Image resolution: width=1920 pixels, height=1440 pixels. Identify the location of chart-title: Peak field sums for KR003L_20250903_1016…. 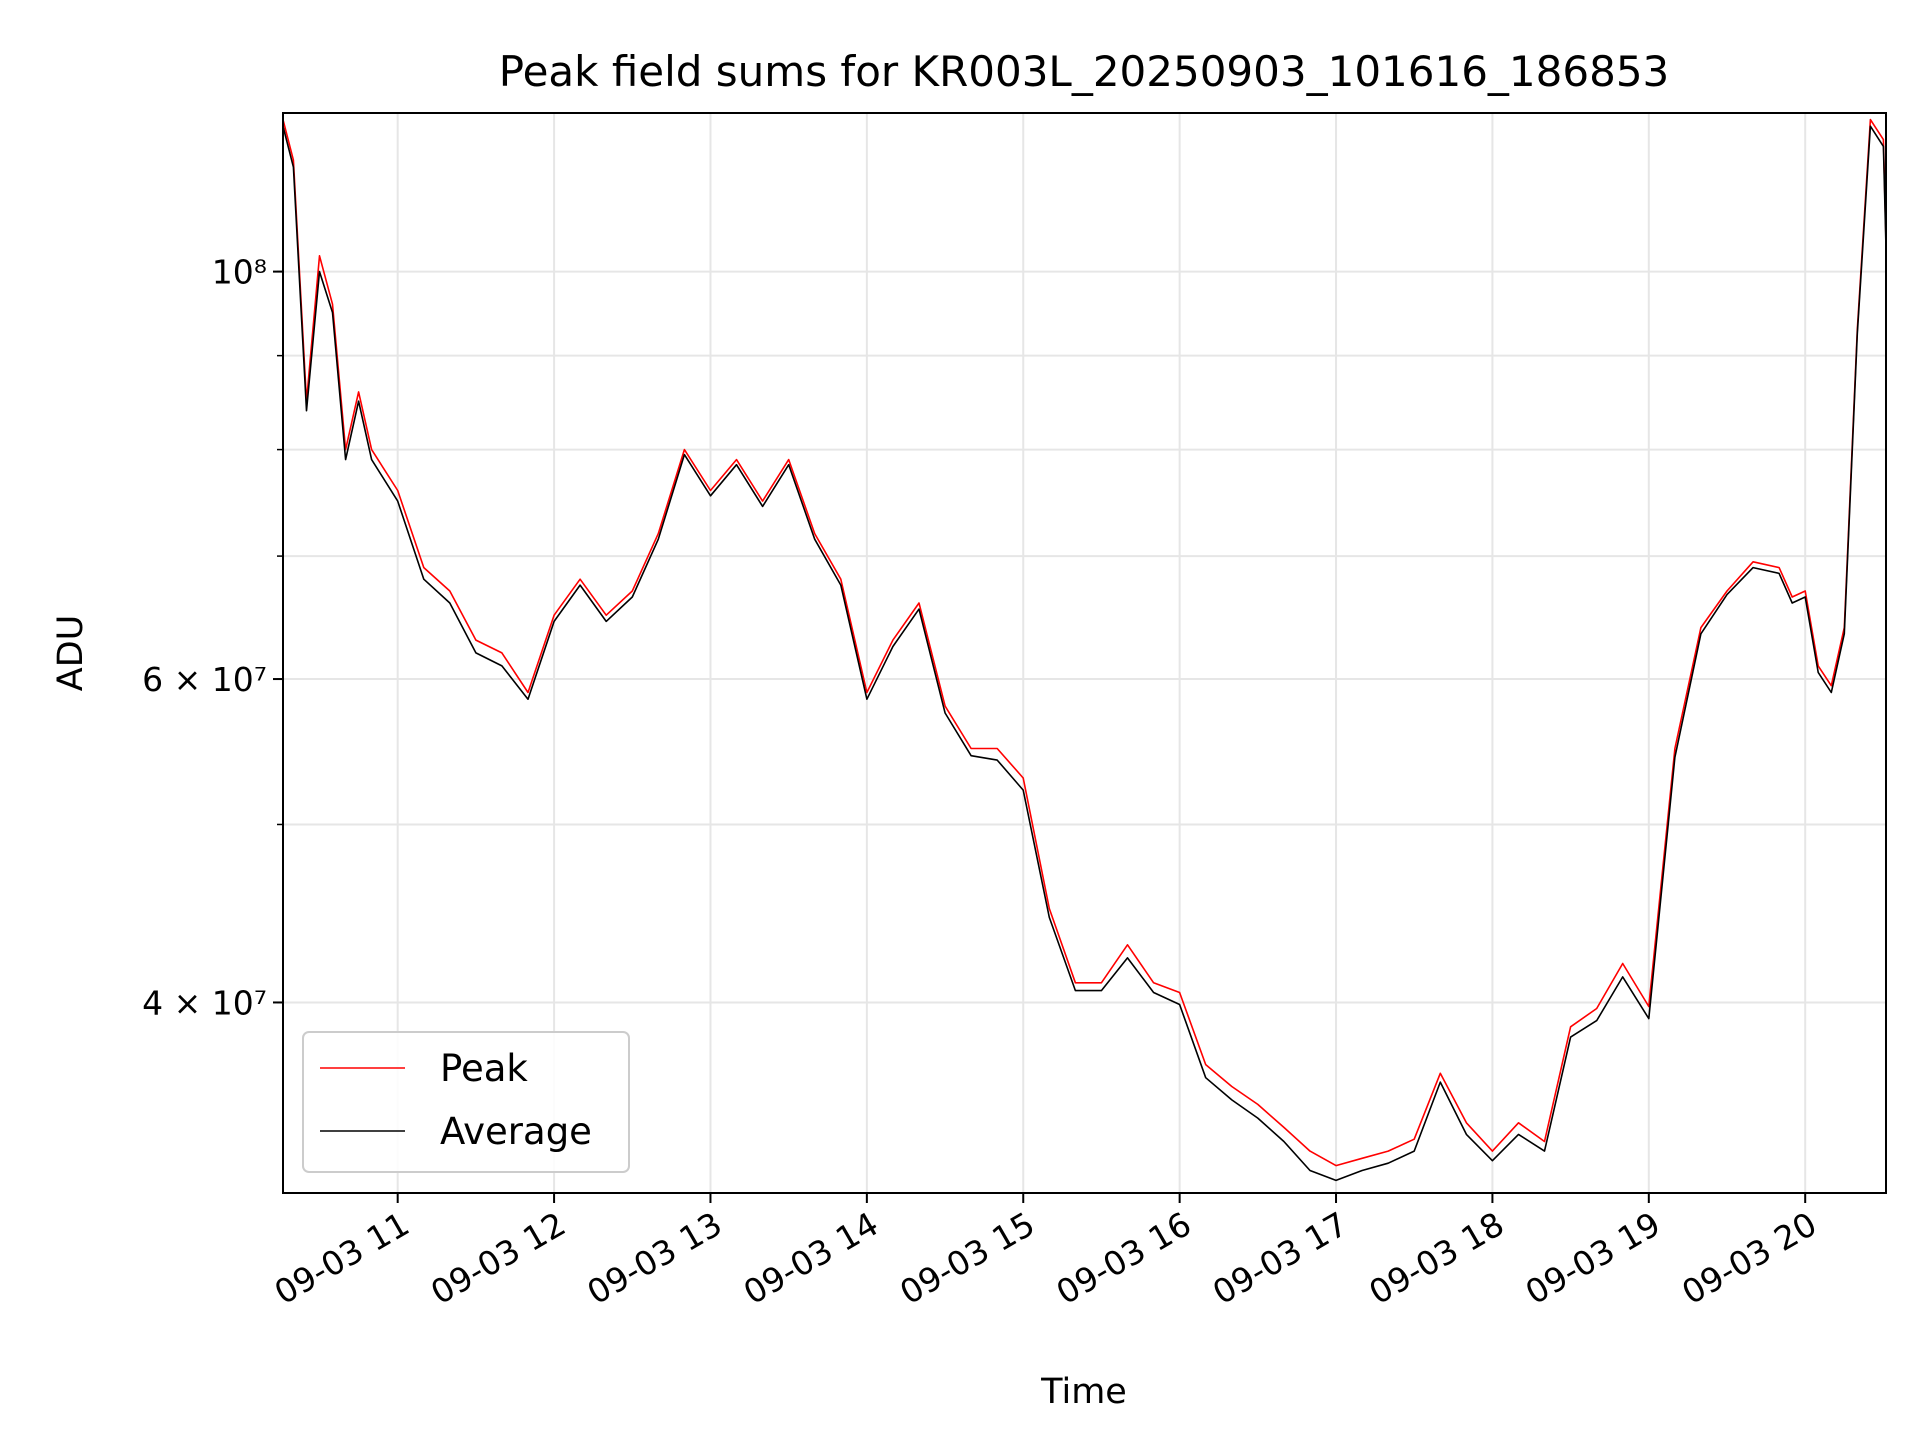
(1084, 71).